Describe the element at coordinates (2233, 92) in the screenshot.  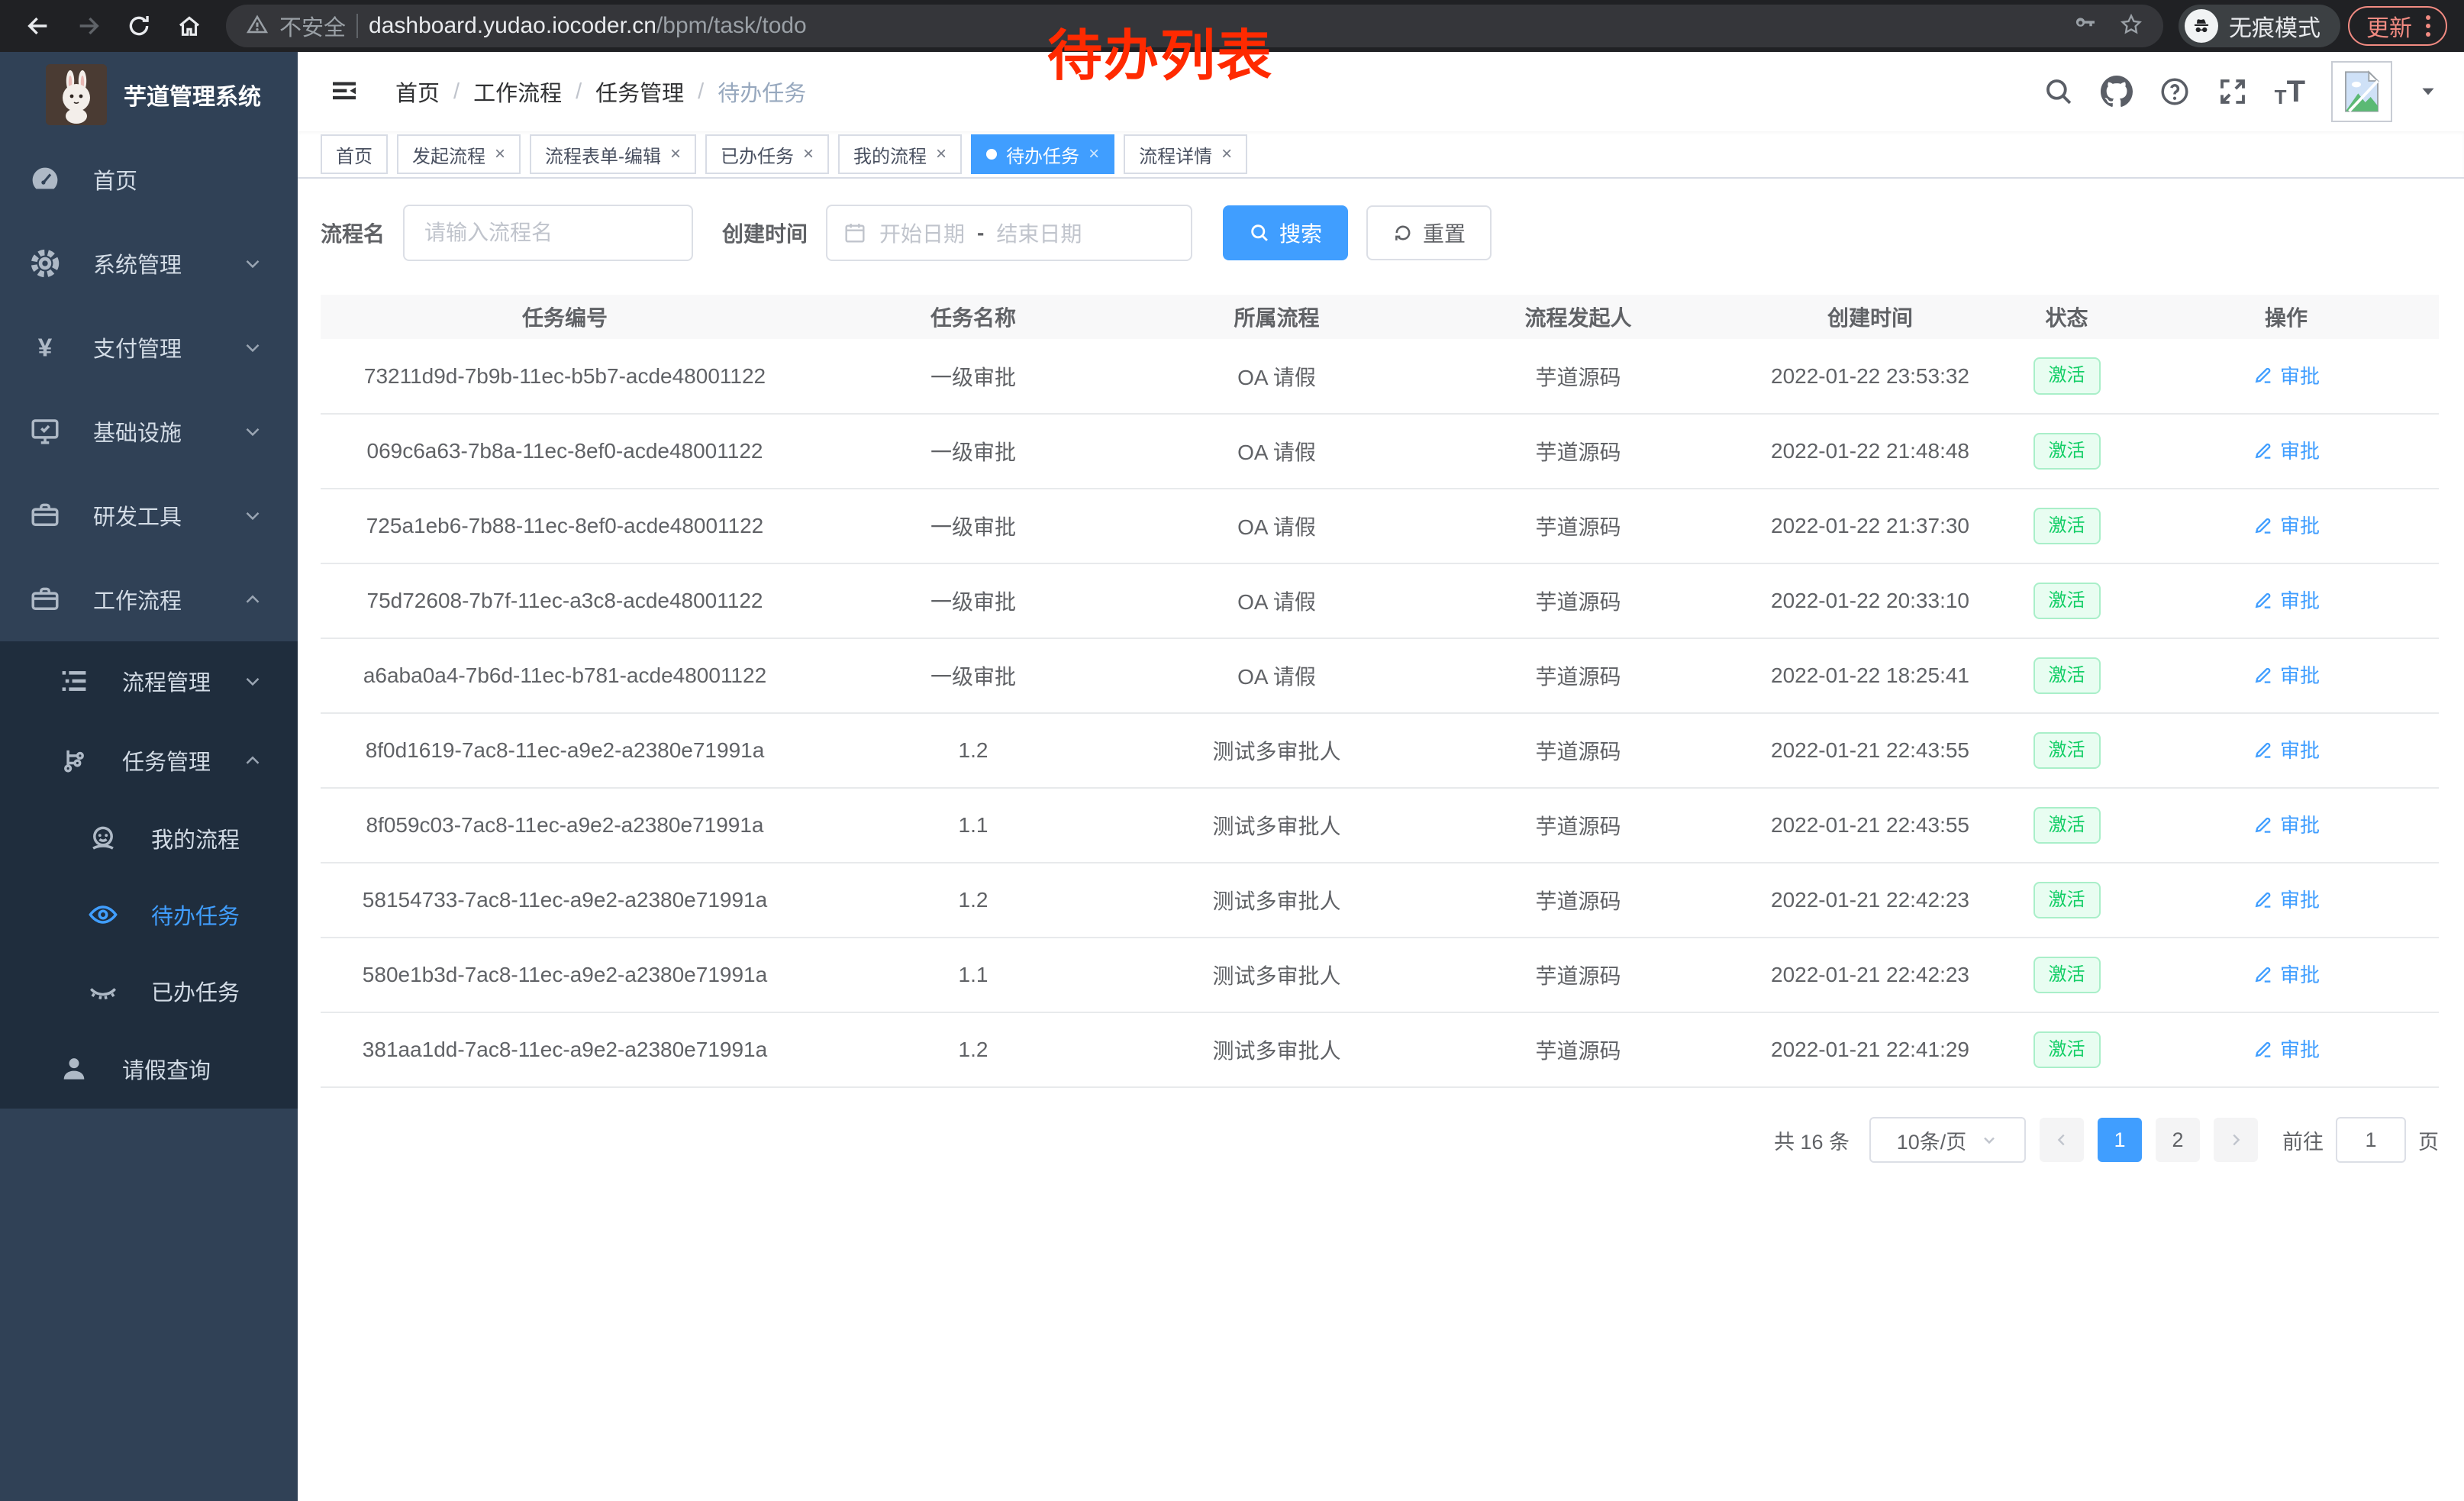
I see `fullscreen-icon` at that location.